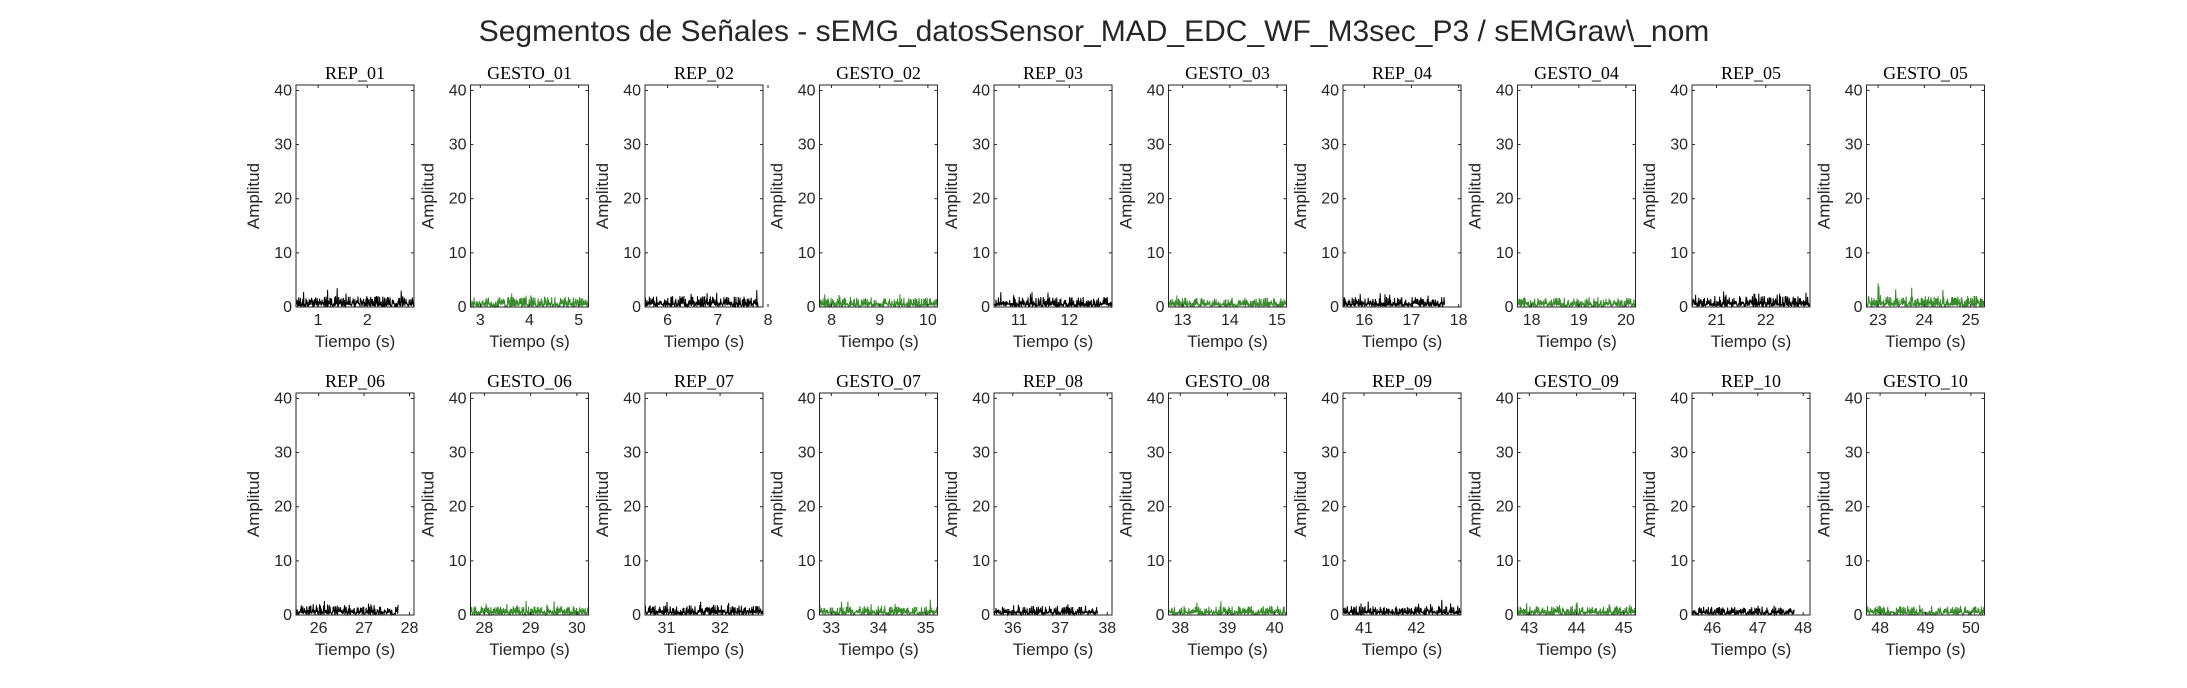 Image resolution: width=2187 pixels, height=688 pixels. I want to click on subplot-rep-04: 0 10 20 30 40 16 17 18 REP_04 Tiempo (s) Amplitud, so click(1379, 207).